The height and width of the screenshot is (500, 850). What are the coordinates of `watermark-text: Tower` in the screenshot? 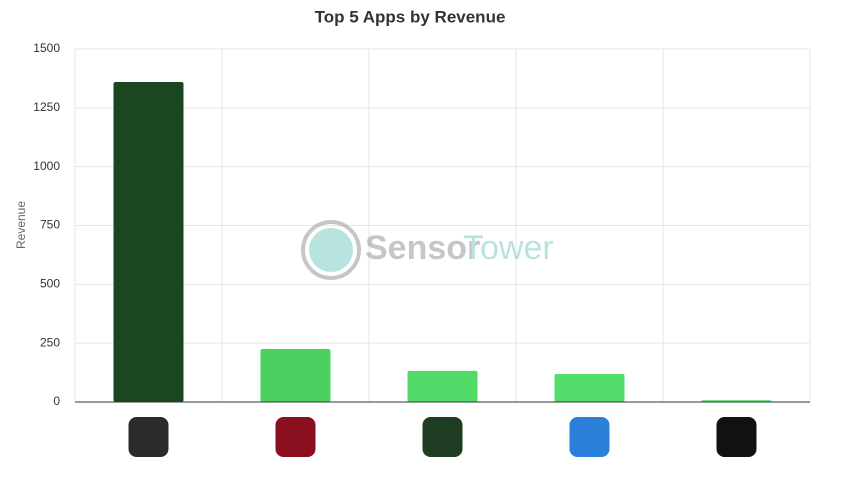 It's located at (508, 248).